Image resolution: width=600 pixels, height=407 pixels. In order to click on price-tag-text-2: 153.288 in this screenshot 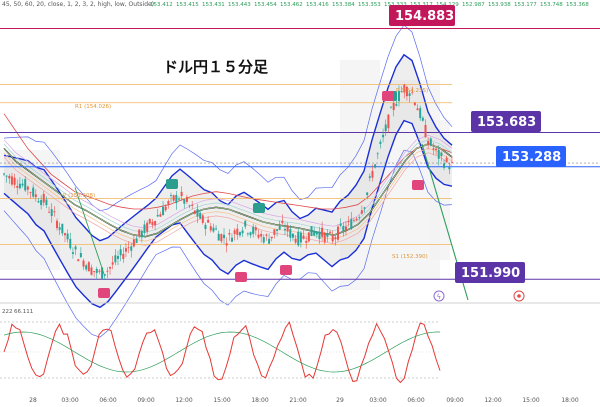, I will do `click(531, 157)`.